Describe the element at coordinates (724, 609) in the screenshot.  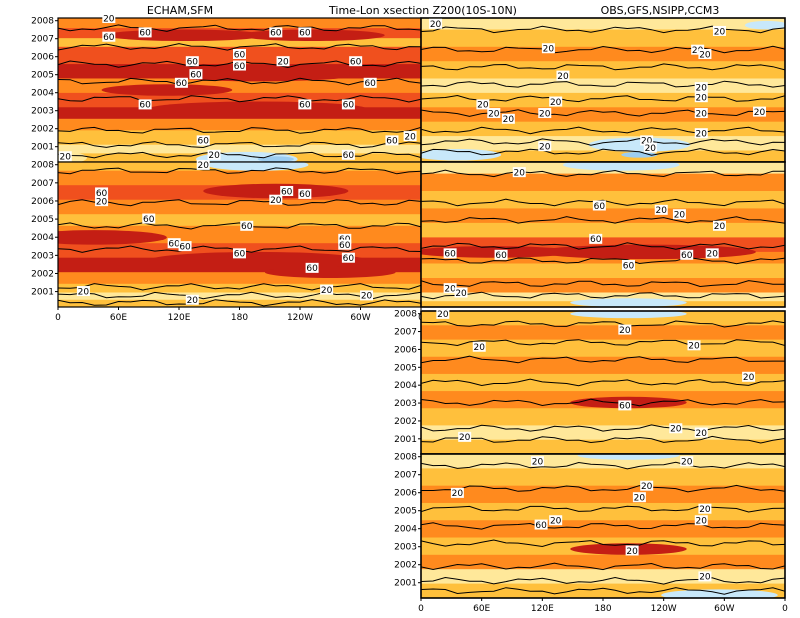
I see `x-tick-label: 60W` at that location.